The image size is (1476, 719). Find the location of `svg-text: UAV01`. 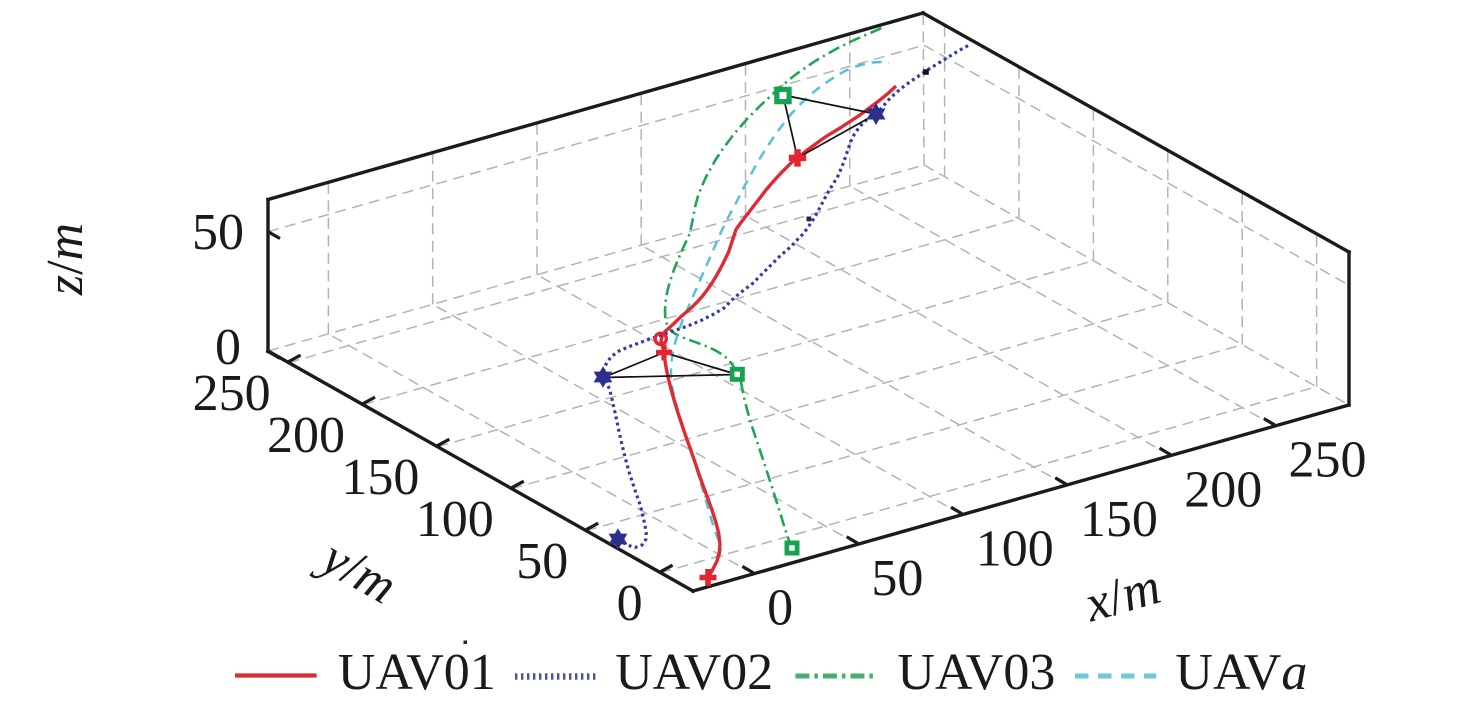

svg-text: UAV01 is located at coordinates (417, 672).